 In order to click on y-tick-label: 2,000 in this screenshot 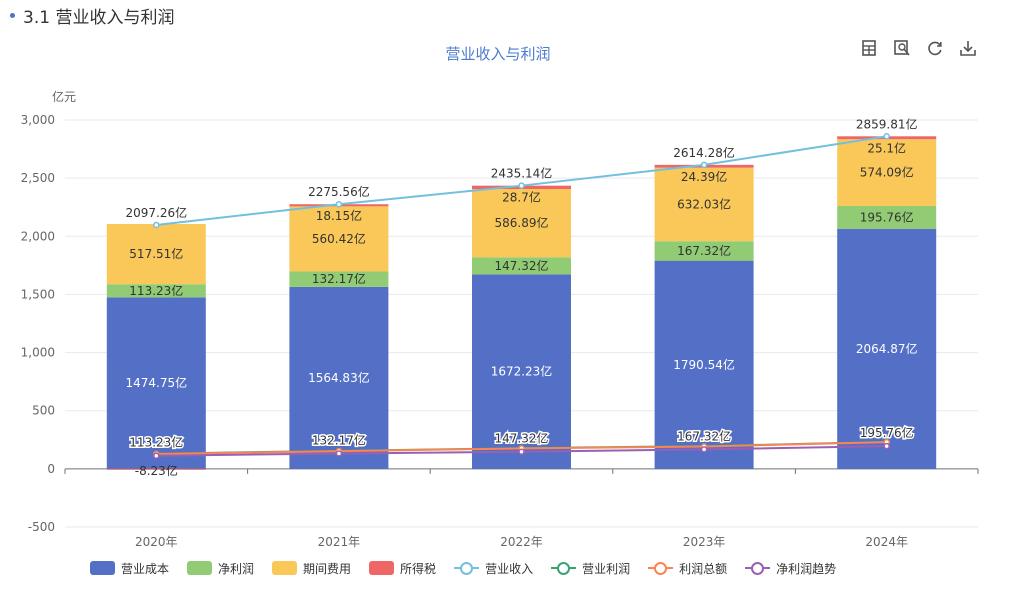, I will do `click(38, 236)`.